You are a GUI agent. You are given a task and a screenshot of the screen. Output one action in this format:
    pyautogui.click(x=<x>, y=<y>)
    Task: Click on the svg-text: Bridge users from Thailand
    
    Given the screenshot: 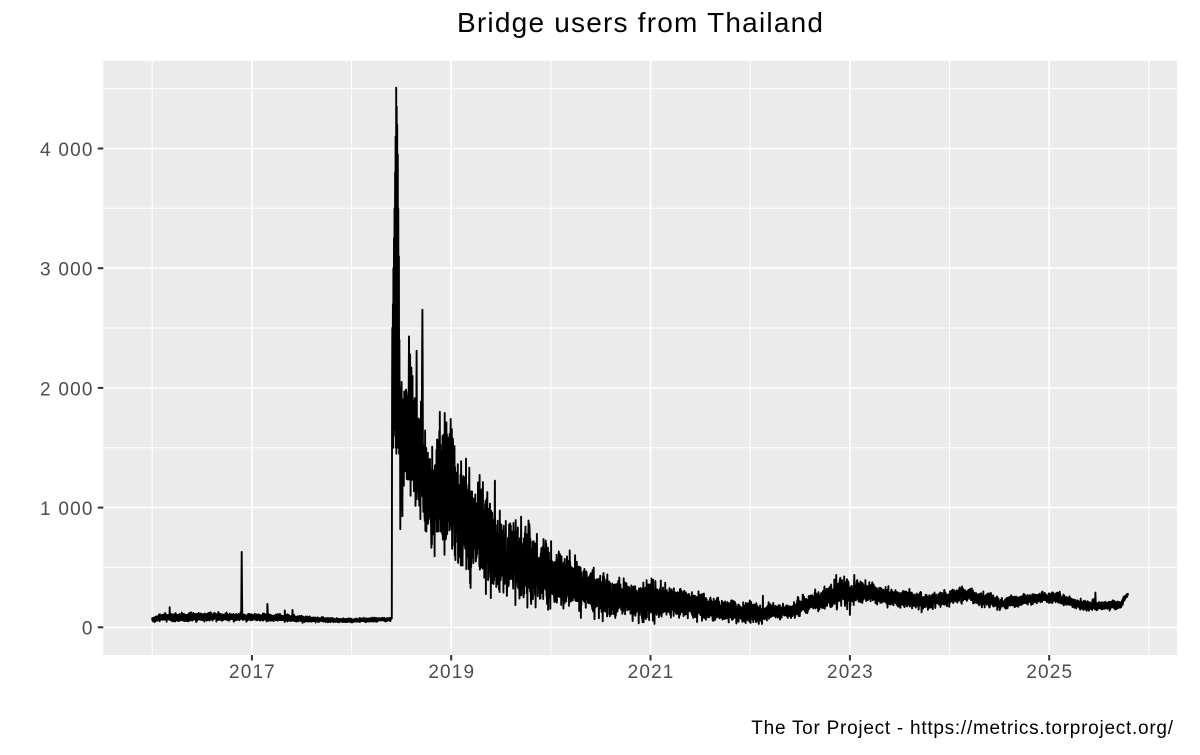 What is the action you would take?
    pyautogui.click(x=640, y=22)
    